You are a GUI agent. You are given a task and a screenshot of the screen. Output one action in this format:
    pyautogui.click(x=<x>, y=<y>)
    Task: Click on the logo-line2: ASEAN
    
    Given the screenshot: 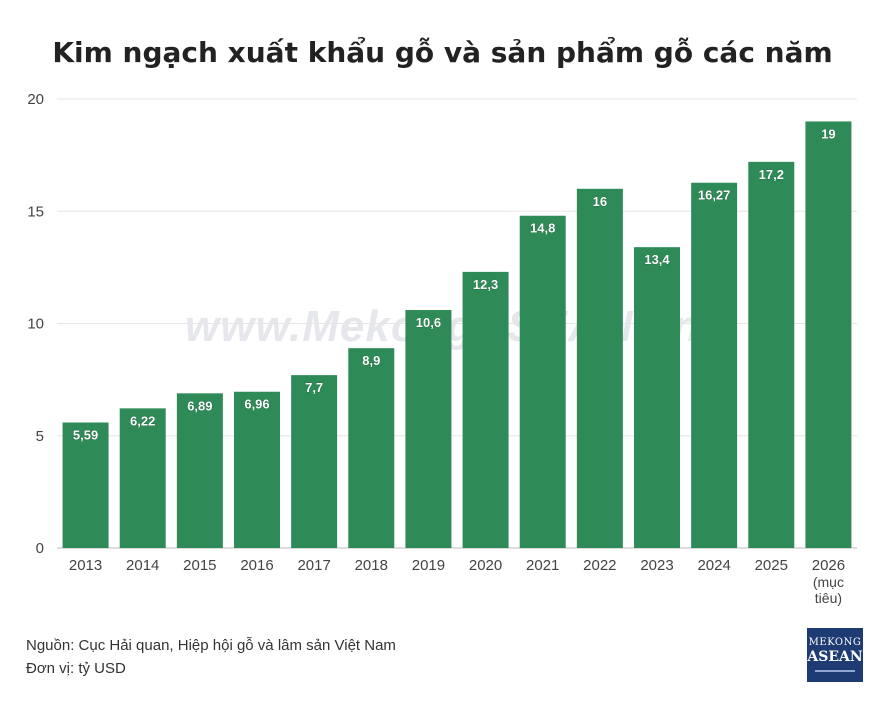 What is the action you would take?
    pyautogui.click(x=835, y=657)
    